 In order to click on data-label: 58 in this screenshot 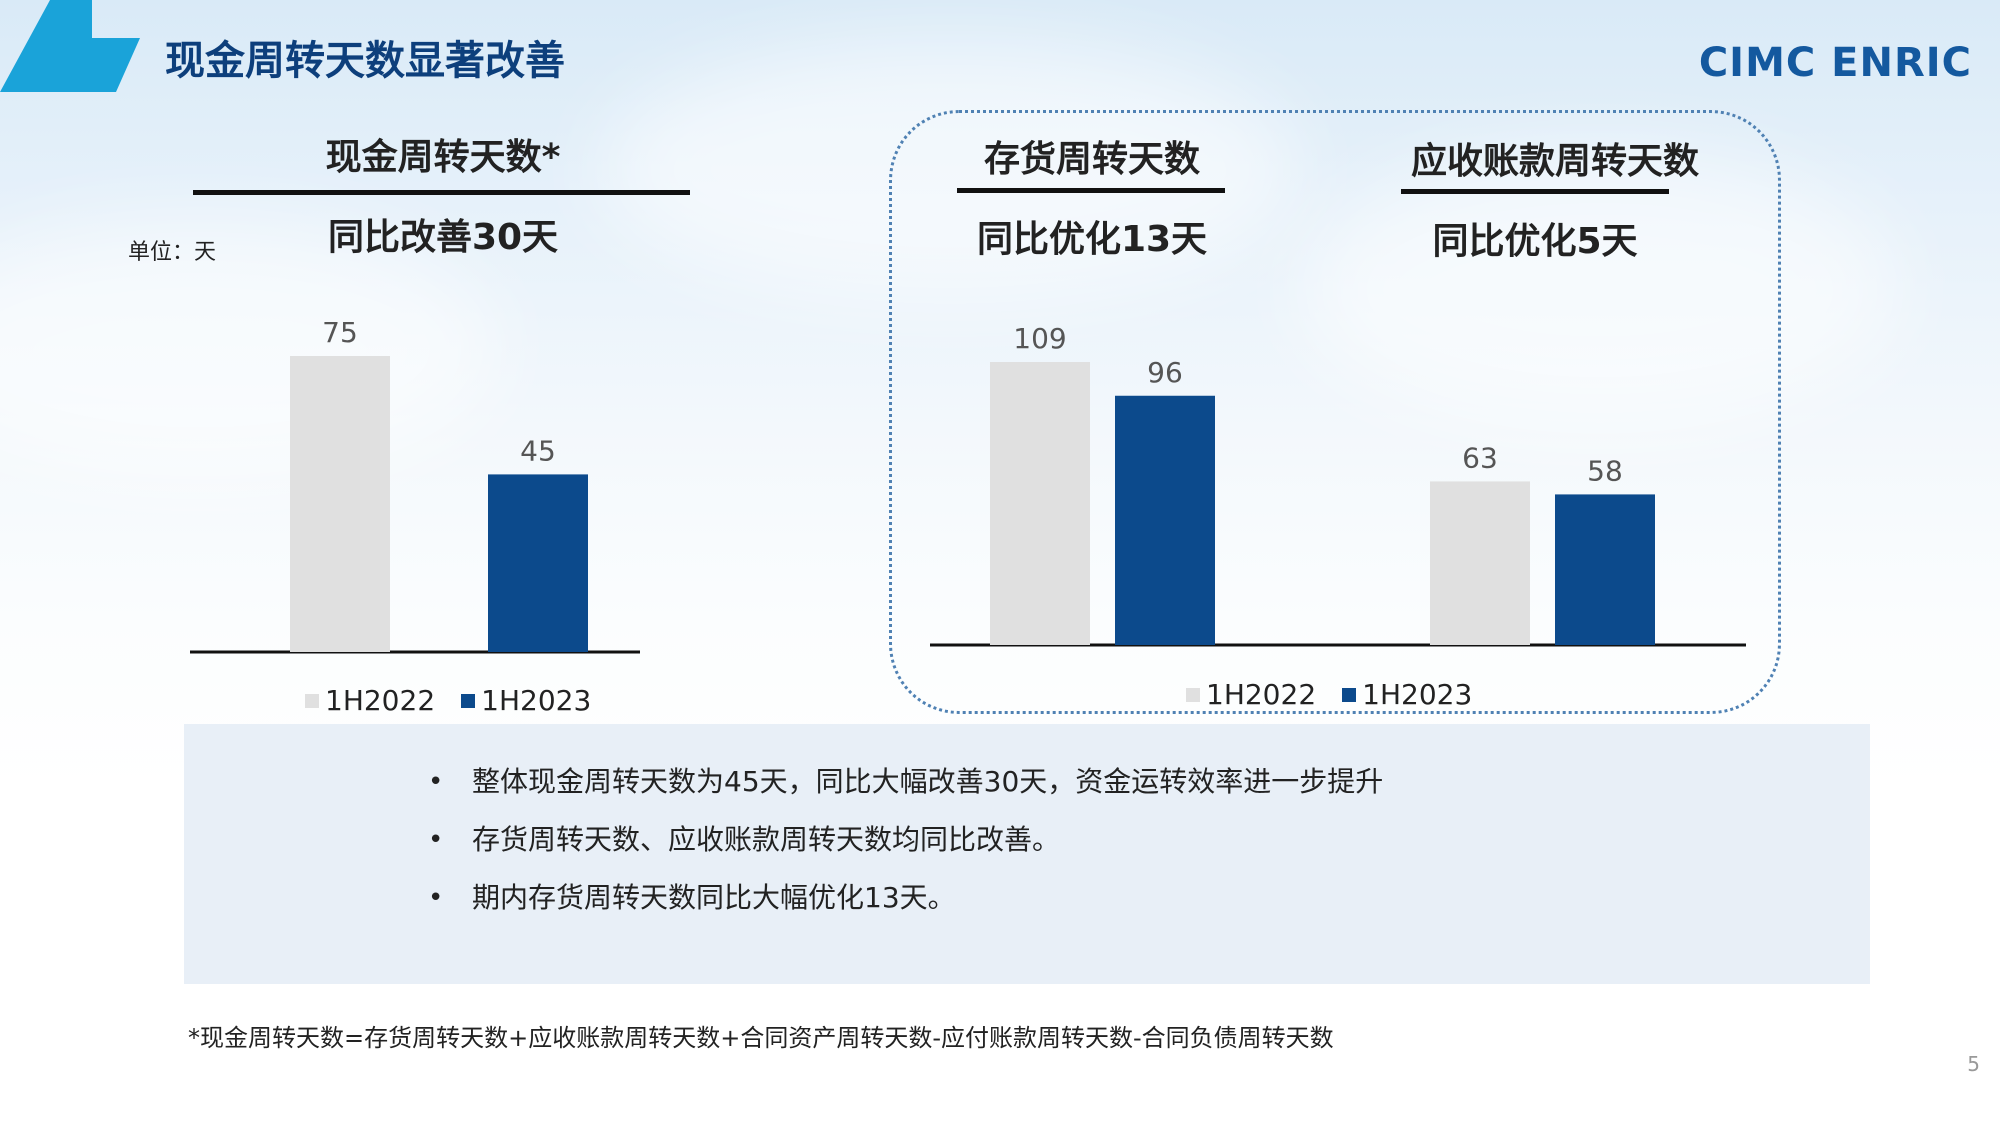, I will do `click(1605, 470)`.